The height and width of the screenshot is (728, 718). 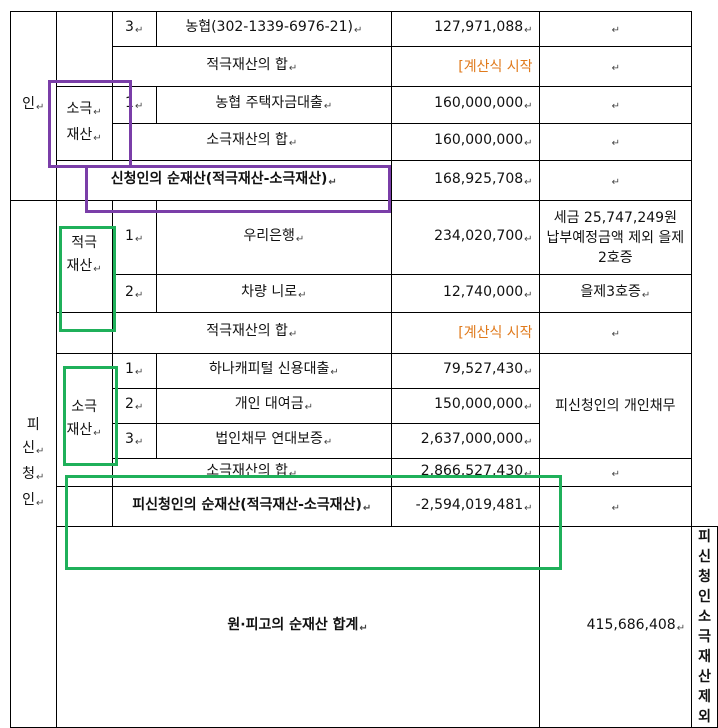 What do you see at coordinates (615, 237) in the screenshot?
I see `note: 세금 25,747,249원 납부예정금액 제외 을제2호증` at bounding box center [615, 237].